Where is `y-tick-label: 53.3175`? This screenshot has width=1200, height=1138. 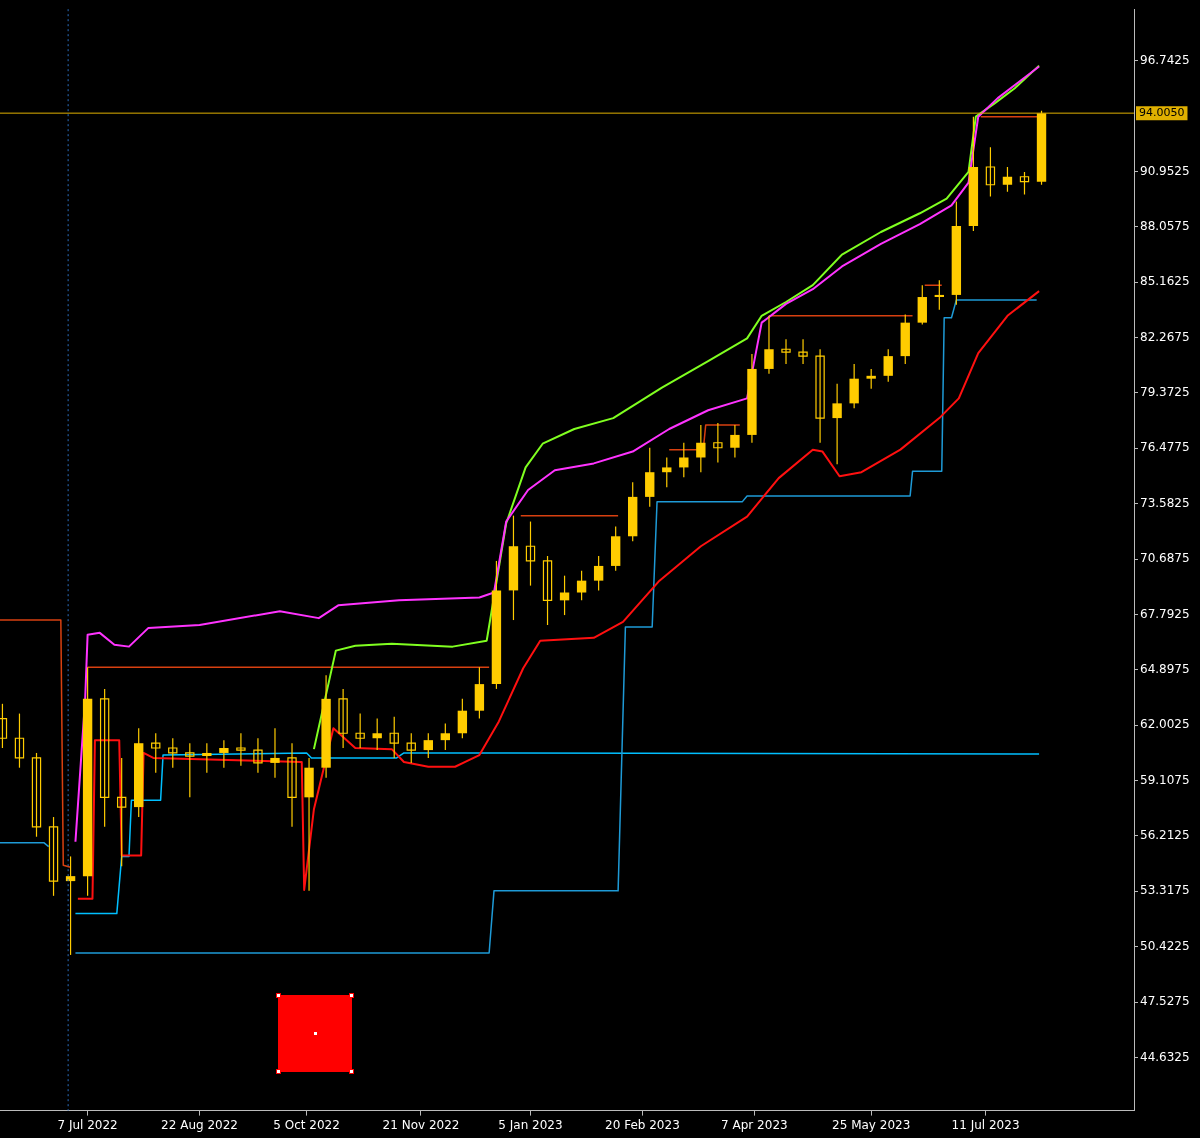
y-tick-label: 53.3175 is located at coordinates (1165, 890).